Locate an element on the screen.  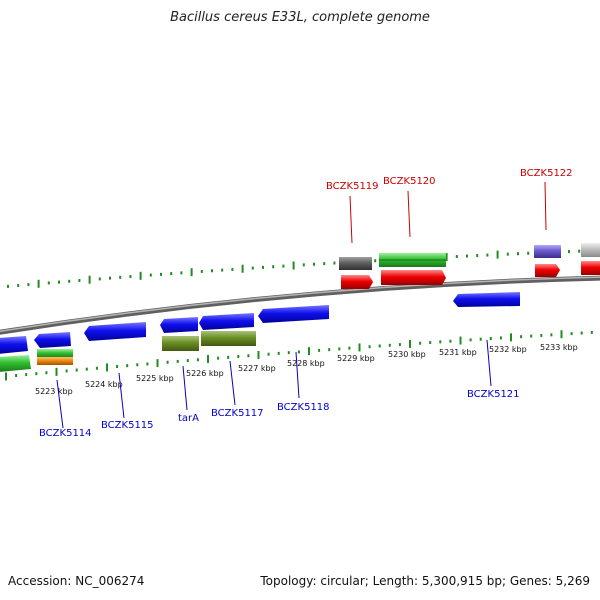
scale-ticks is located at coordinates (299, 355).